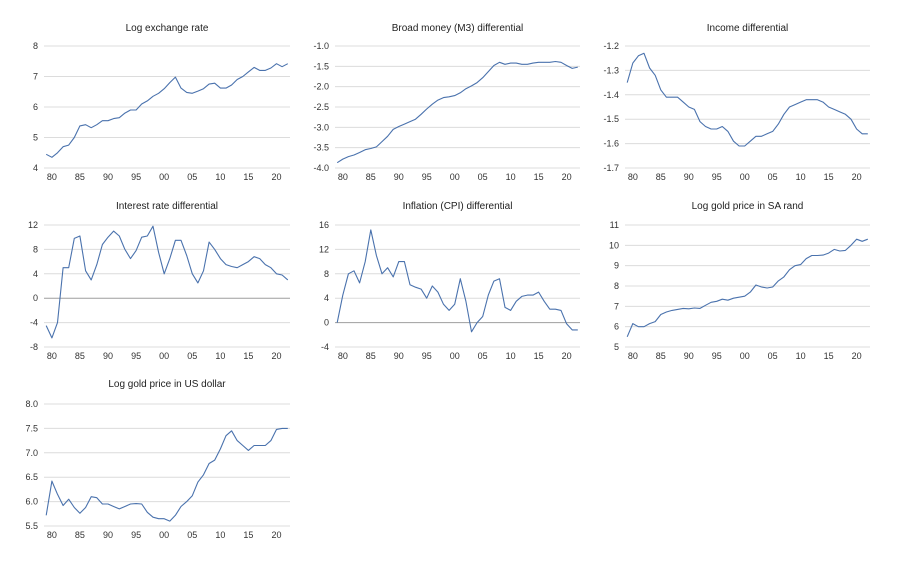  I want to click on y-tick-label: -1.3, so click(611, 70).